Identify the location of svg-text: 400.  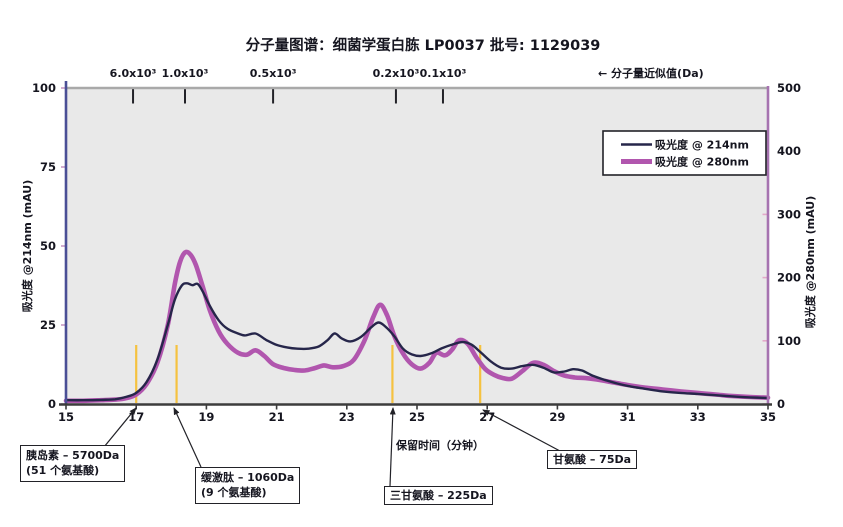
(789, 151).